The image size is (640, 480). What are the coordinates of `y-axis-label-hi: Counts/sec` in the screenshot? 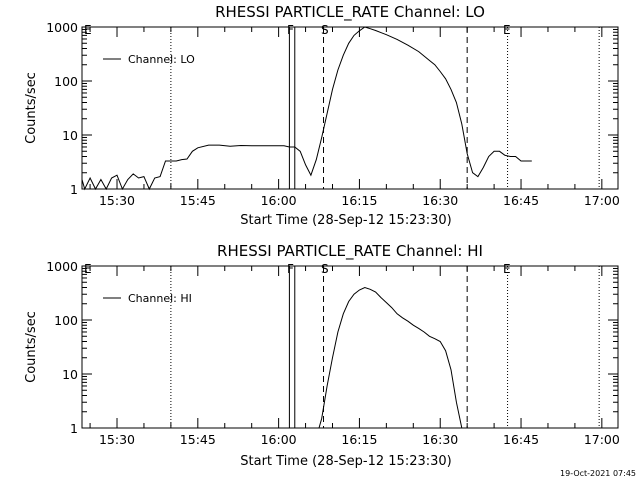 It's located at (31, 347).